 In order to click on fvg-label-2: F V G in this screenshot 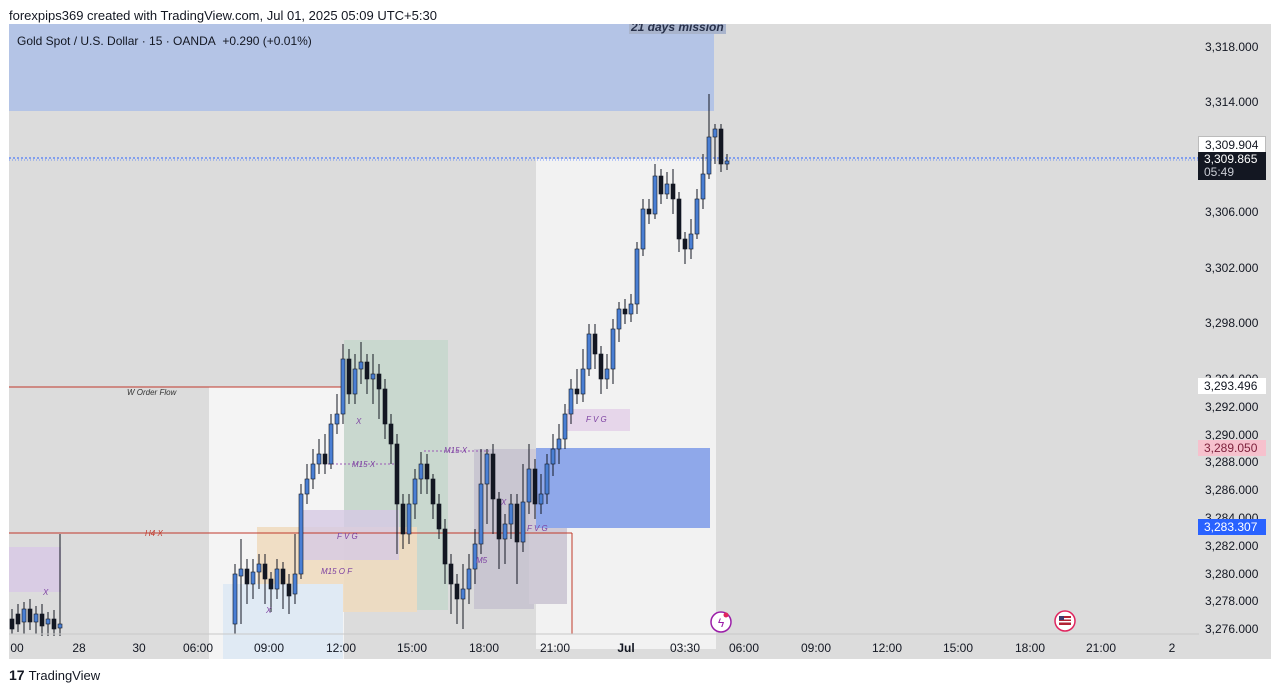, I will do `click(596, 419)`.